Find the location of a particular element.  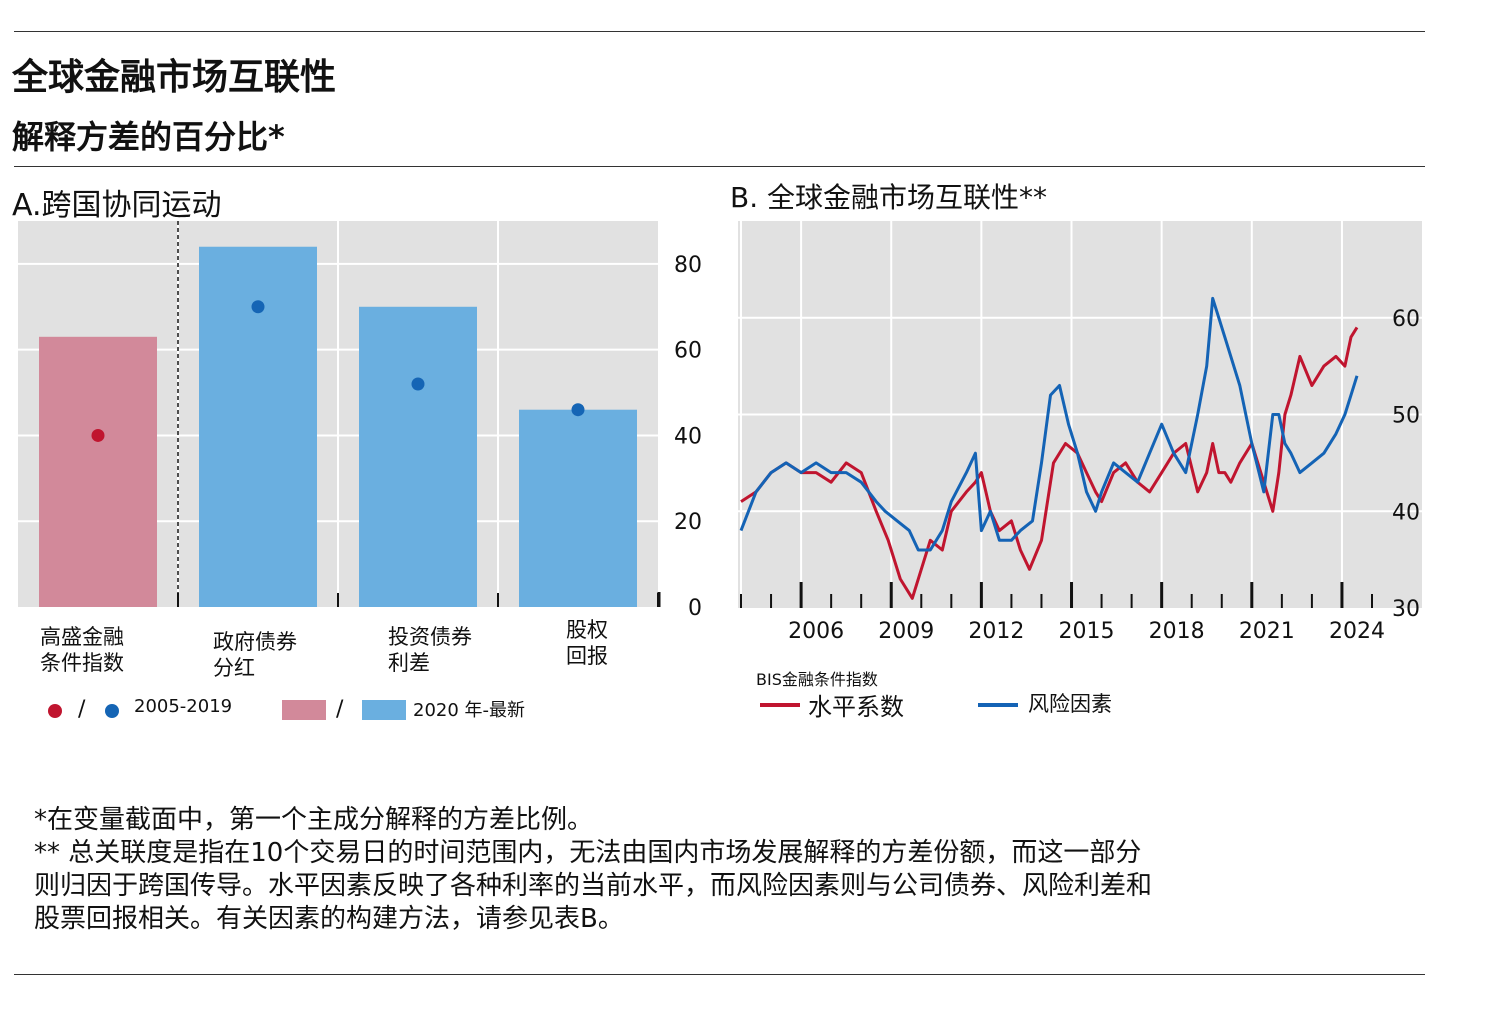

x-tick-label-b: 2012 is located at coordinates (996, 631).